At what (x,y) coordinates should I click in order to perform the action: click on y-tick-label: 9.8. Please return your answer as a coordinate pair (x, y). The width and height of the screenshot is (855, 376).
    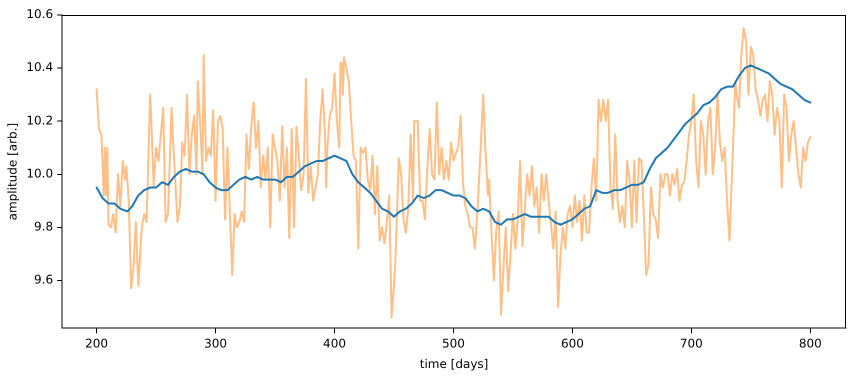
    Looking at the image, I should click on (44, 226).